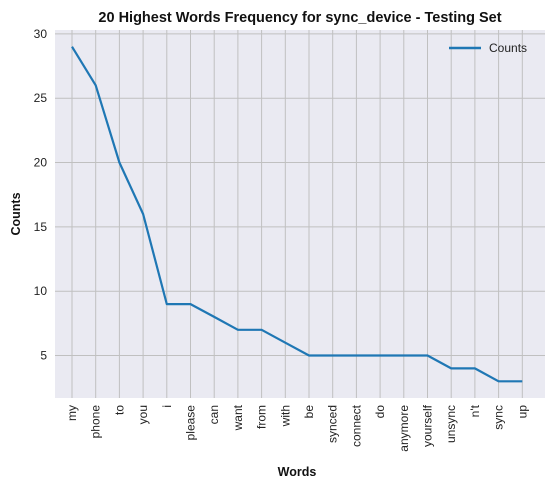 The height and width of the screenshot is (488, 555). What do you see at coordinates (475, 410) in the screenshot?
I see `x-tick-label: n't` at bounding box center [475, 410].